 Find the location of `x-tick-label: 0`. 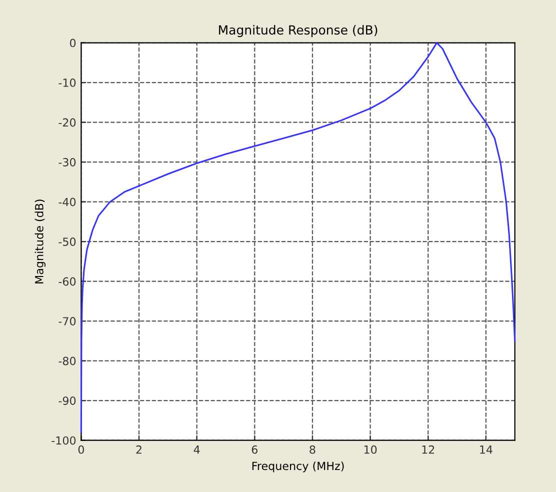

x-tick-label: 0 is located at coordinates (81, 449).